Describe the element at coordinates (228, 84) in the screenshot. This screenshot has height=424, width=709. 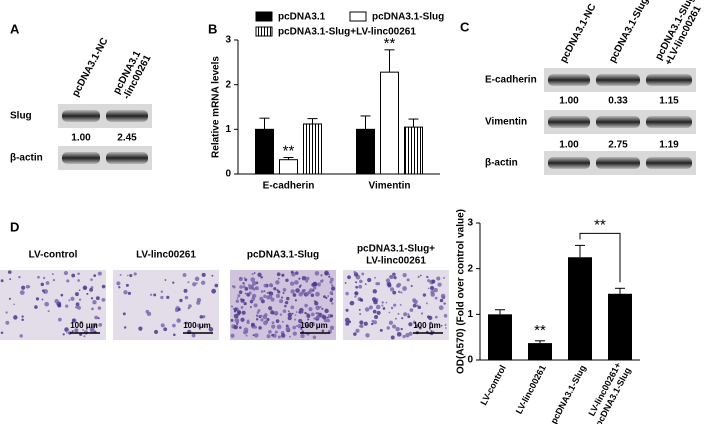
I see `y-tick-label: 2` at that location.